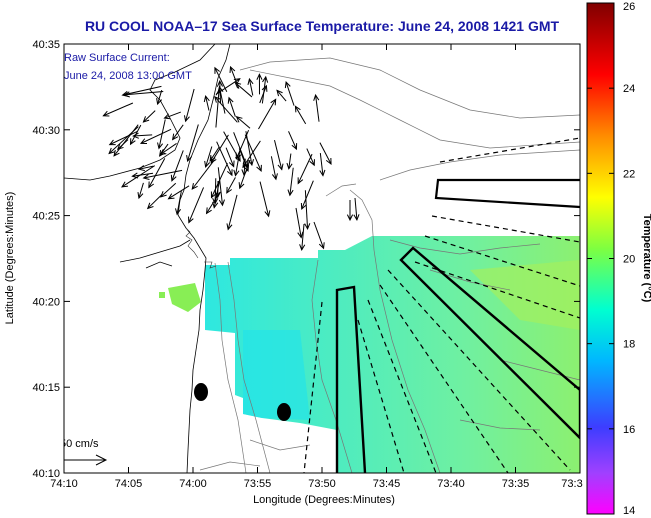 The height and width of the screenshot is (518, 651). Describe the element at coordinates (324, 500) in the screenshot. I see `x-axis-label: Longitude (Degrees:Minutes)` at that location.